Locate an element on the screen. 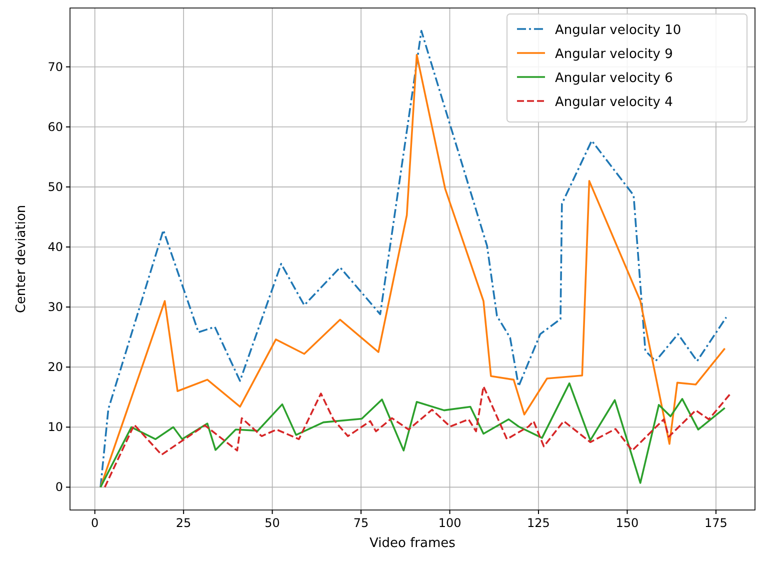 The image size is (764, 564). x-axis-title: Video frames is located at coordinates (413, 543).